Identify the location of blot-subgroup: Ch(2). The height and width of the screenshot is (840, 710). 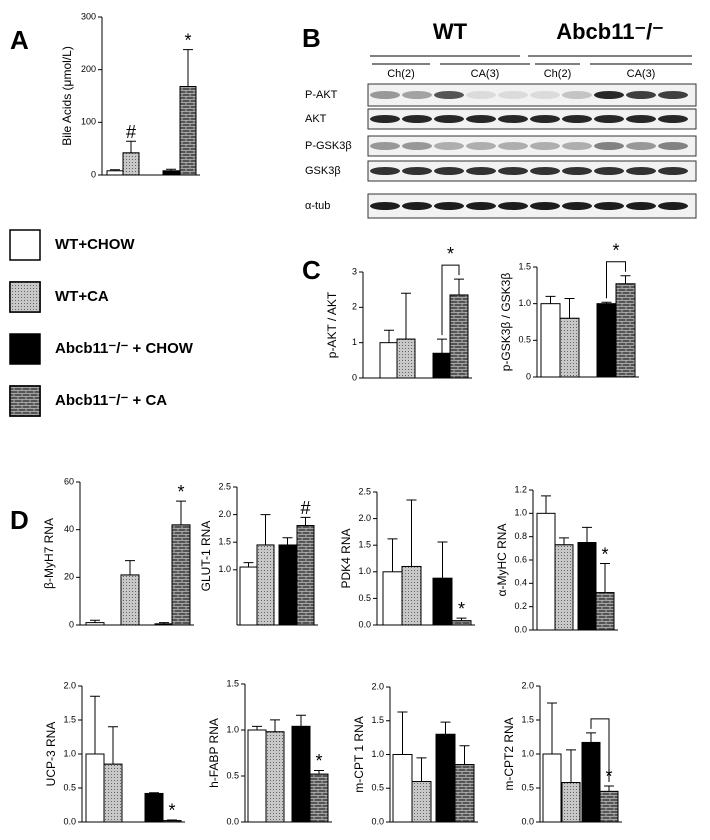
(401, 74).